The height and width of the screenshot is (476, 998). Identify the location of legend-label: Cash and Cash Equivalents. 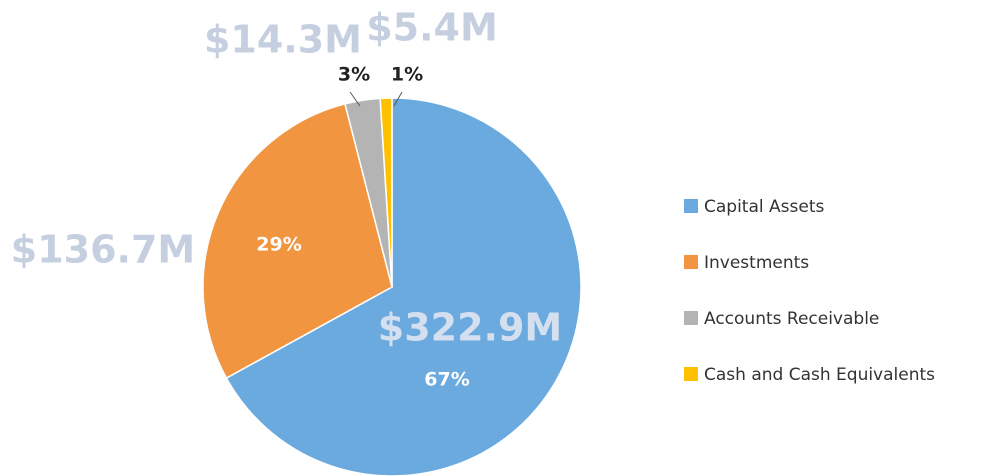
(819, 375).